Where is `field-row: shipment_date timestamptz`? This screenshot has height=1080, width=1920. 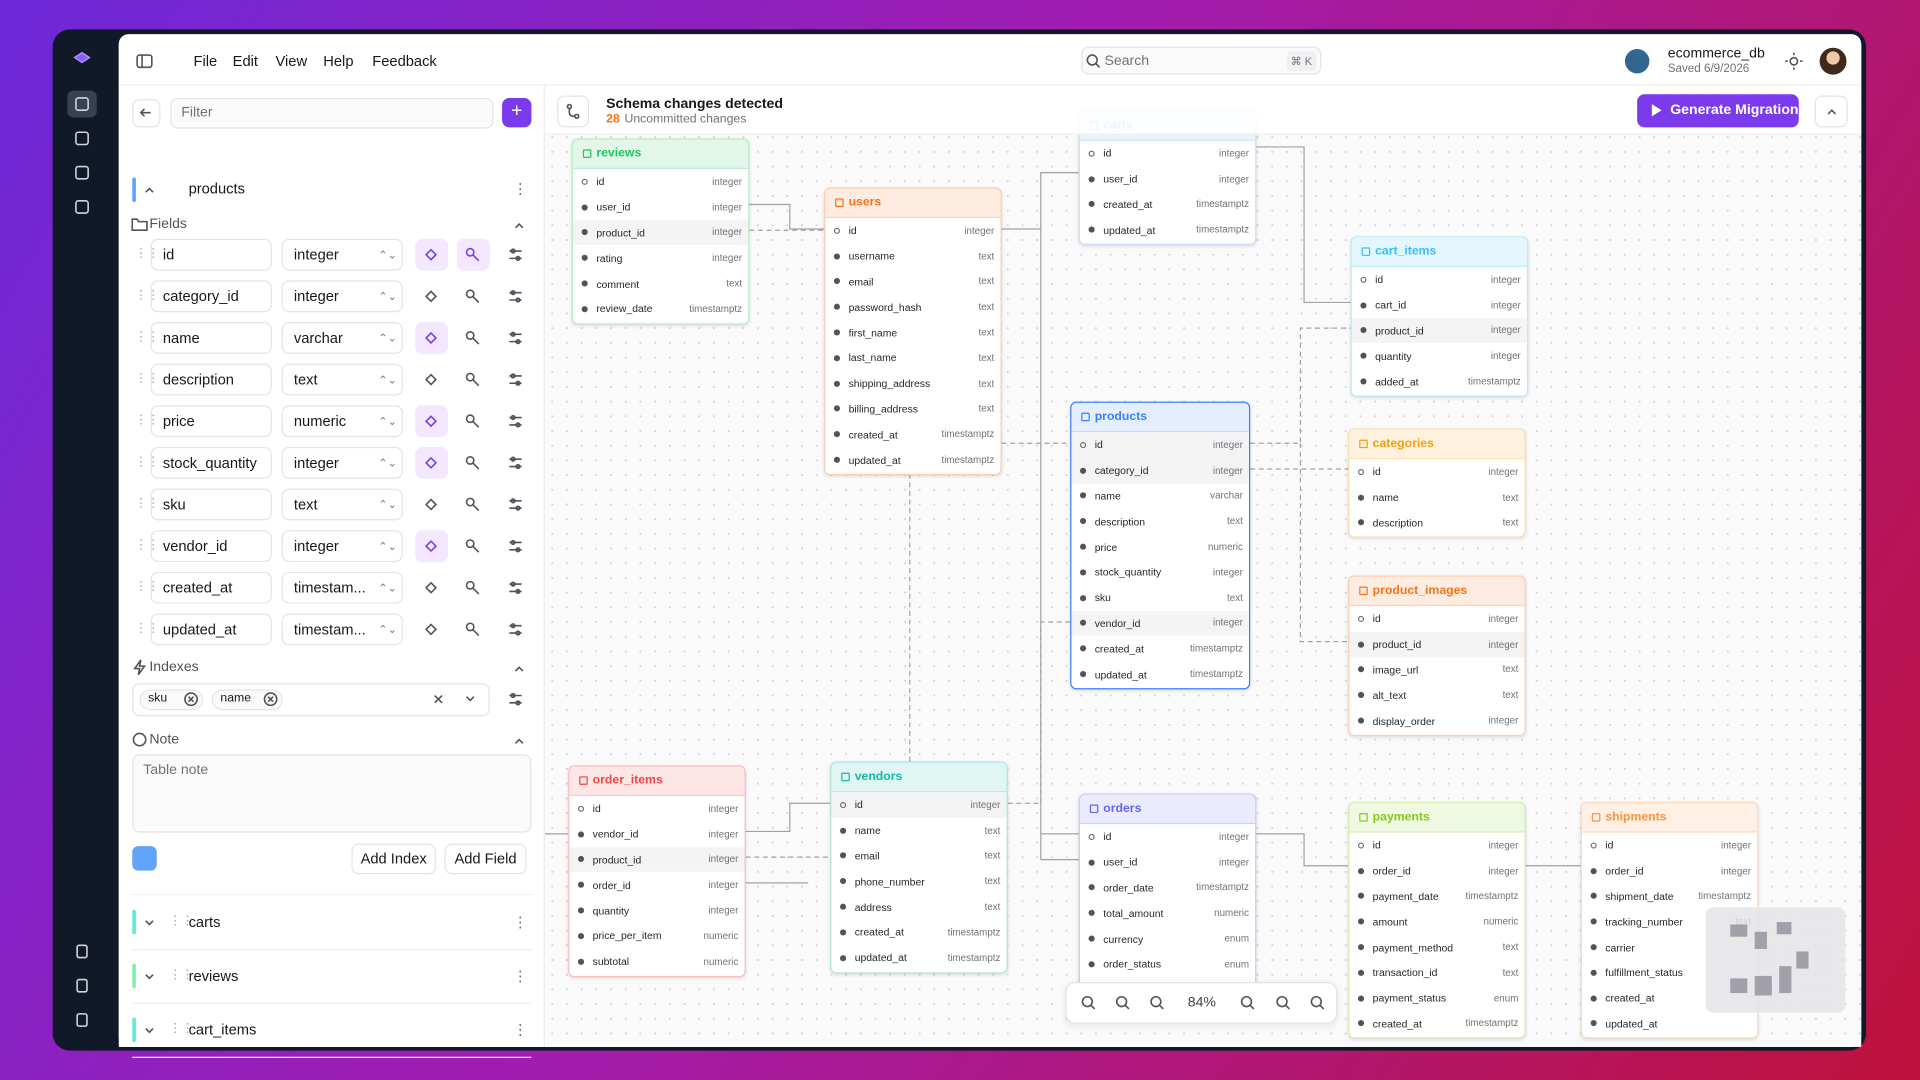 field-row: shipment_date timestamptz is located at coordinates (1669, 896).